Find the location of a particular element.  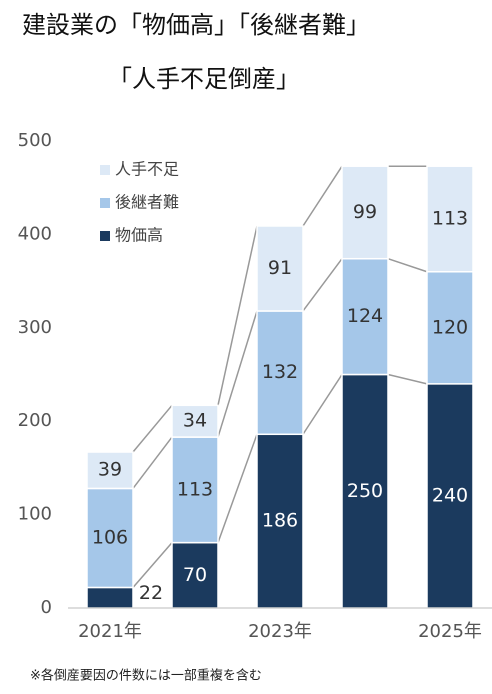

x-tick-label: 2025年 is located at coordinates (450, 631).